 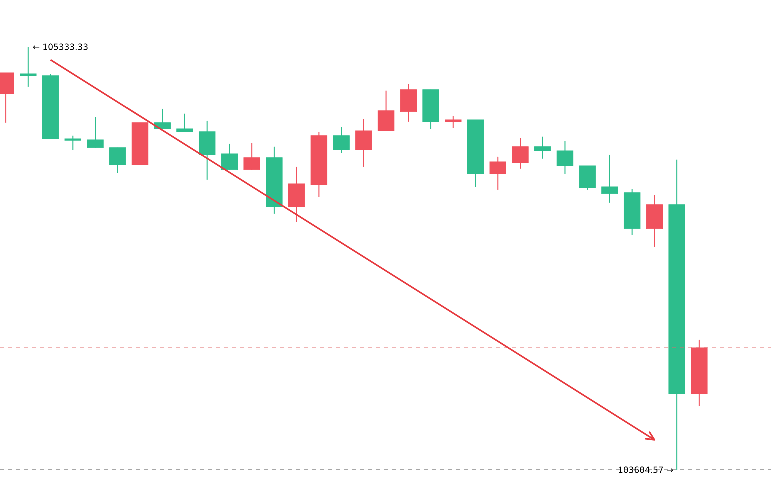 What do you see at coordinates (646, 470) in the screenshot?
I see `annotation: 103604.57 →` at bounding box center [646, 470].